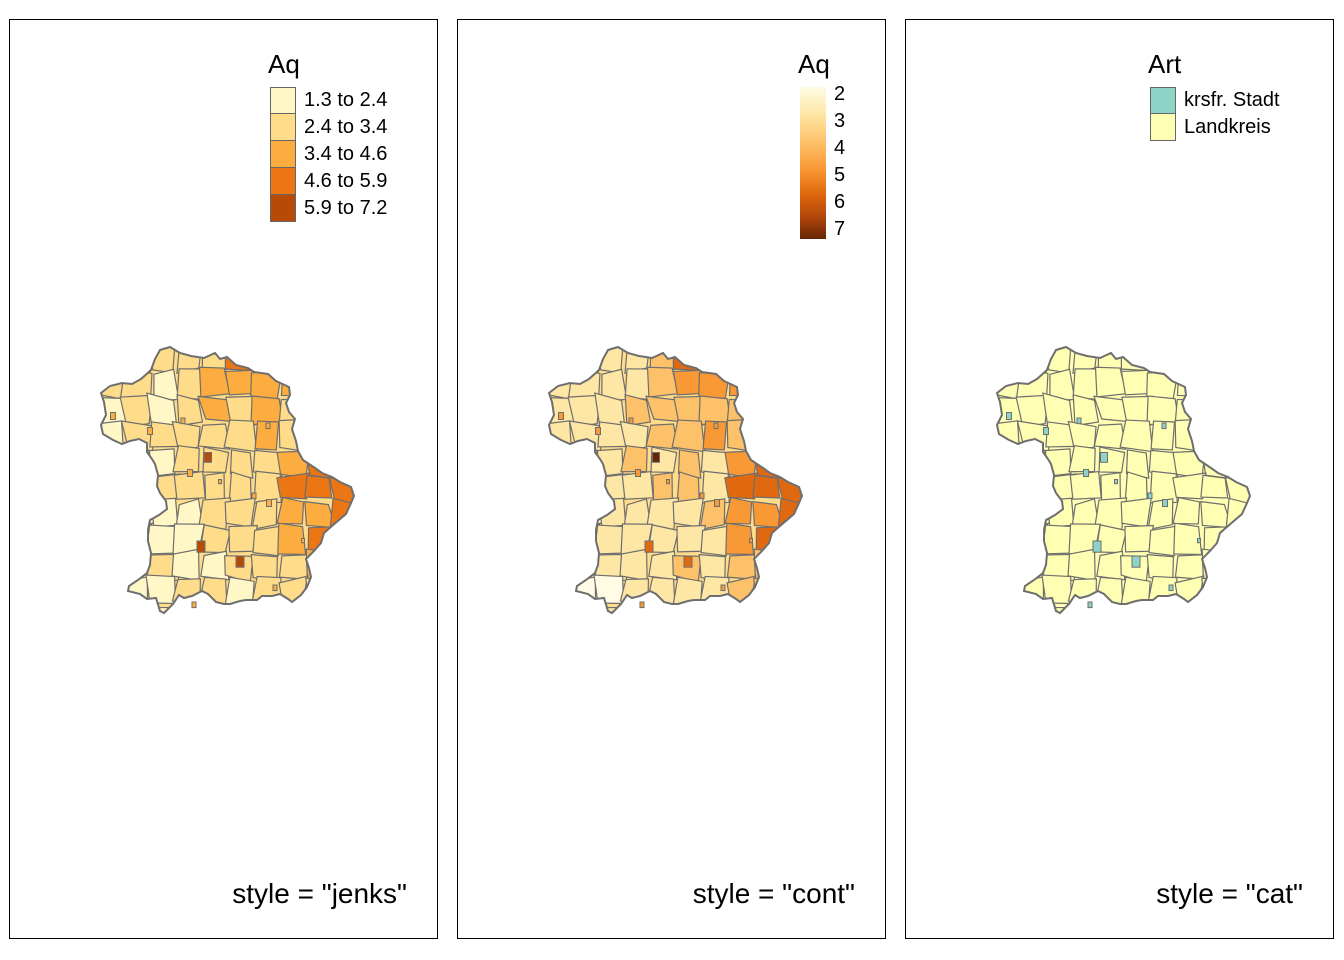  What do you see at coordinates (328, 208) in the screenshot?
I see `legend-item: 5.9 to 7.2` at bounding box center [328, 208].